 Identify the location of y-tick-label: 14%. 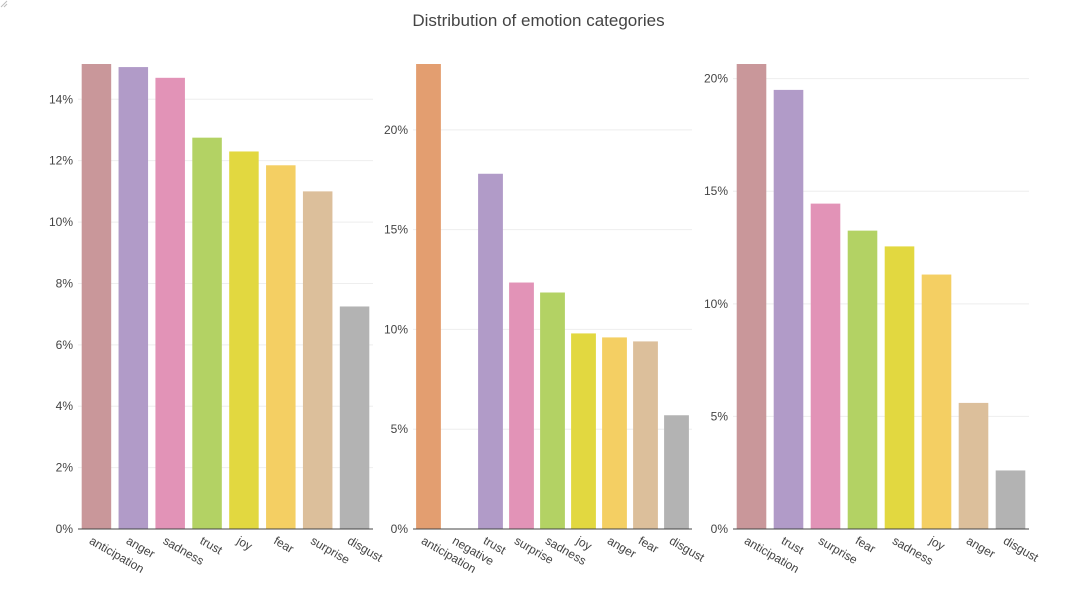
(61, 99).